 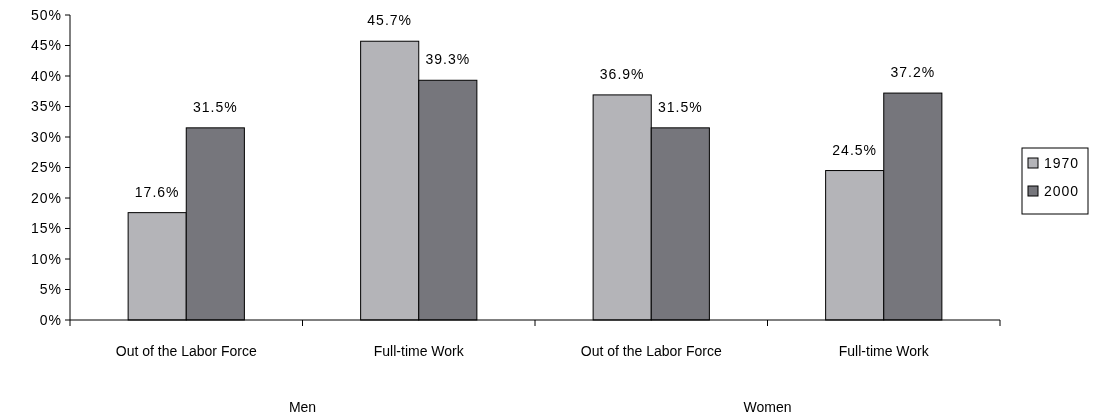 I want to click on data-label: 36.9%, so click(x=622, y=73).